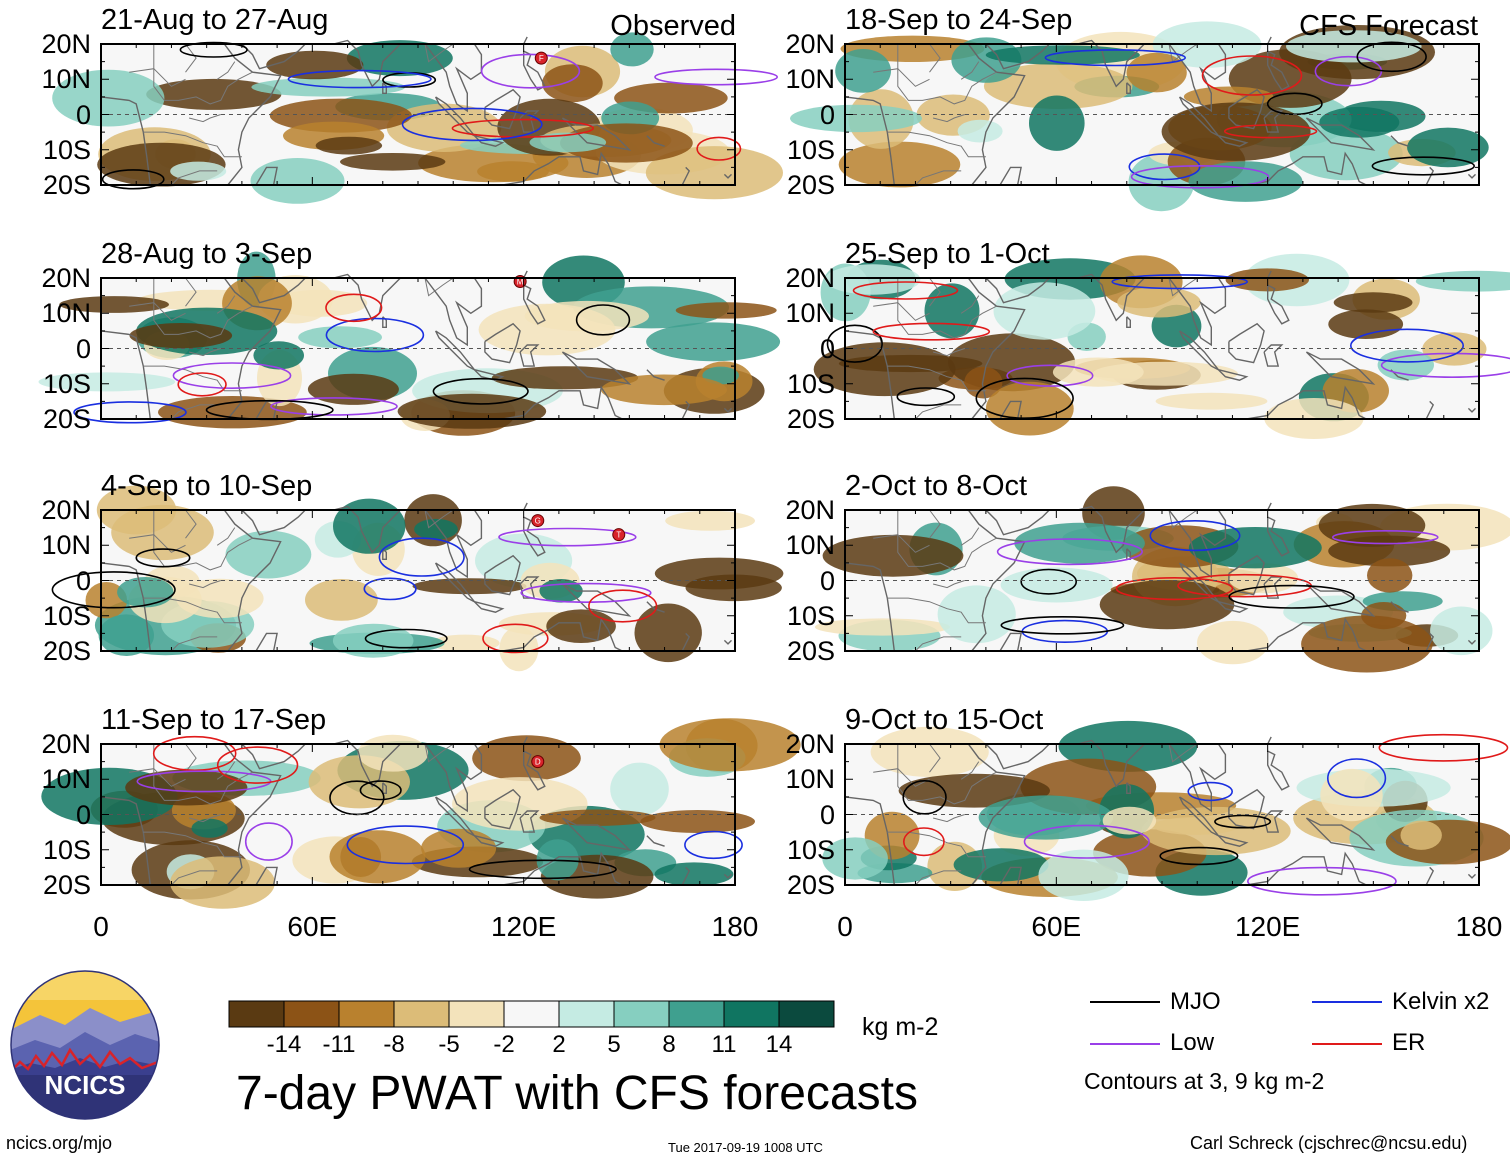 Image resolution: width=1510 pixels, height=1160 pixels. I want to click on legend-label-er: ER, so click(1409, 1042).